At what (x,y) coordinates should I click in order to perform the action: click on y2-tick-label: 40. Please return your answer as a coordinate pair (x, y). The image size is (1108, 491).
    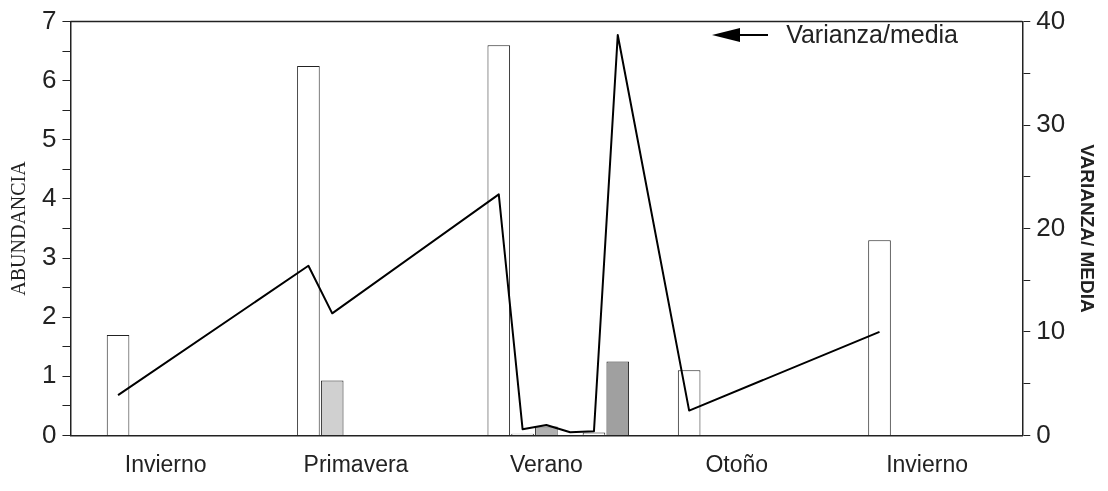
    Looking at the image, I should click on (1051, 19).